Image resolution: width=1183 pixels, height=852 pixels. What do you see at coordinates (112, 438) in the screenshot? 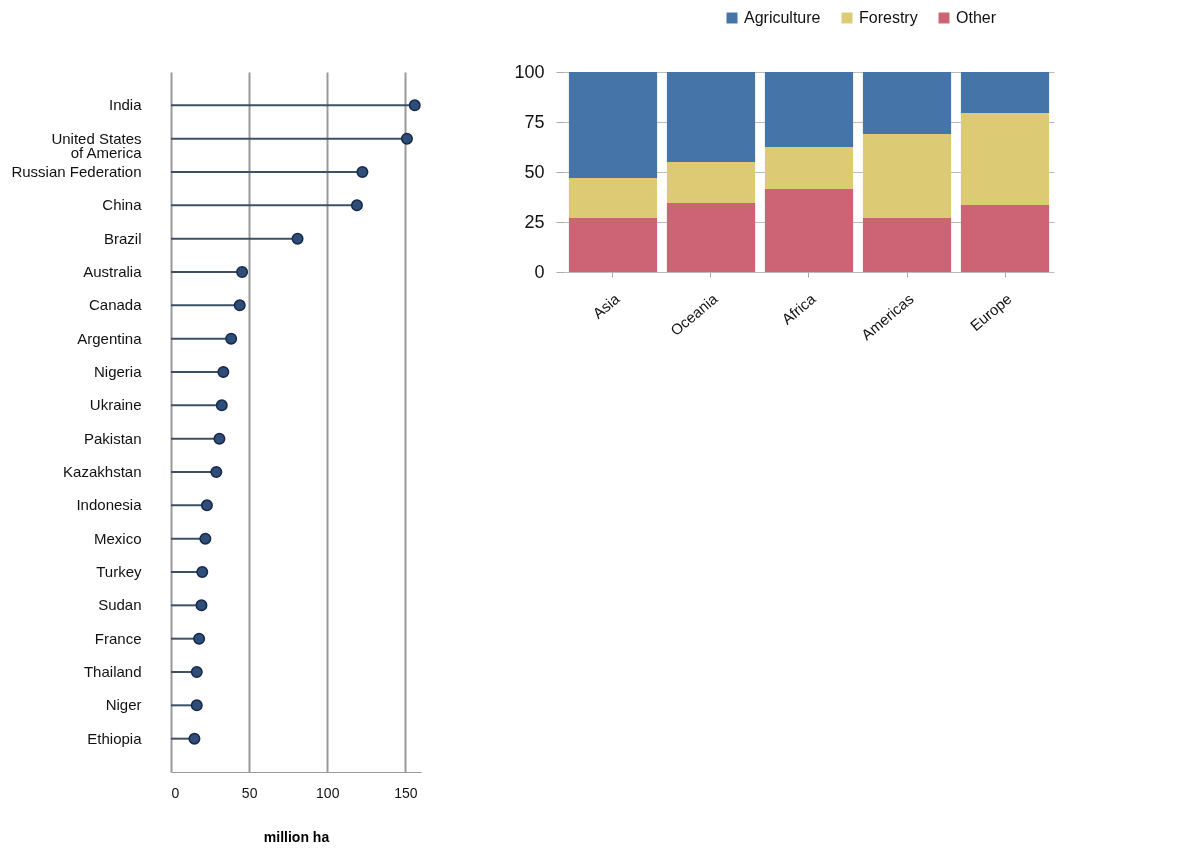
I see `y-tick-label: Pakistan` at bounding box center [112, 438].